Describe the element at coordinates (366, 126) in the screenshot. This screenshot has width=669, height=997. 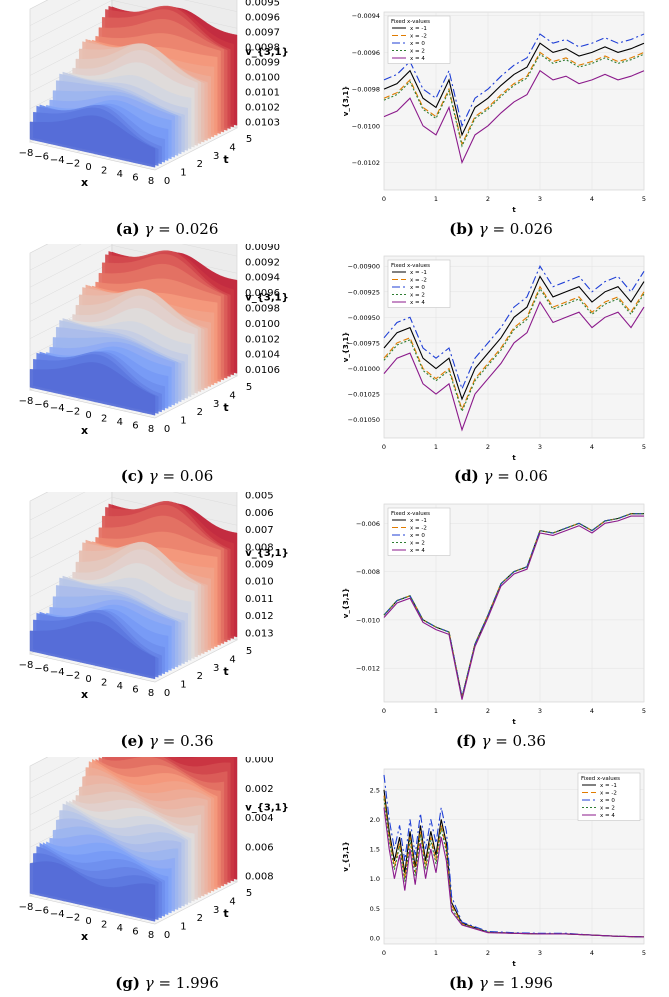
I see `y-tick-label-b: −0.0100` at that location.